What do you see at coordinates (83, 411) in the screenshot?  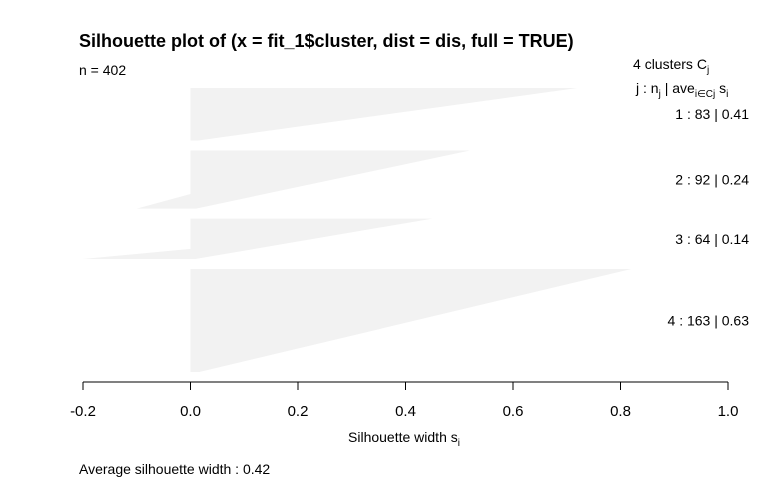 I see `x-tick-label: -0.2` at bounding box center [83, 411].